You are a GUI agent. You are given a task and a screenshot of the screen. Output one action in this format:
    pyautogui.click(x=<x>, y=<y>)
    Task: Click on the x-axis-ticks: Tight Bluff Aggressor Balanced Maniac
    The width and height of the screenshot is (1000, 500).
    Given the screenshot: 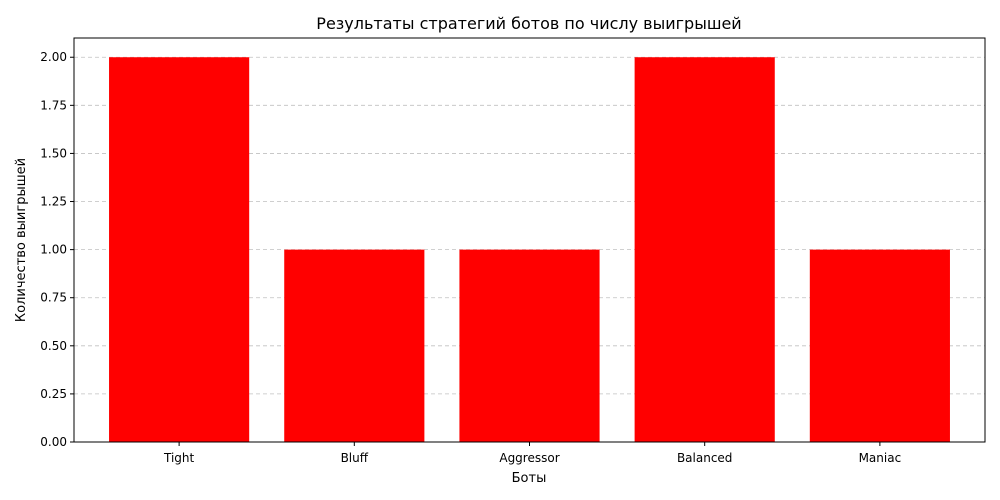 What is the action you would take?
    pyautogui.click(x=532, y=453)
    